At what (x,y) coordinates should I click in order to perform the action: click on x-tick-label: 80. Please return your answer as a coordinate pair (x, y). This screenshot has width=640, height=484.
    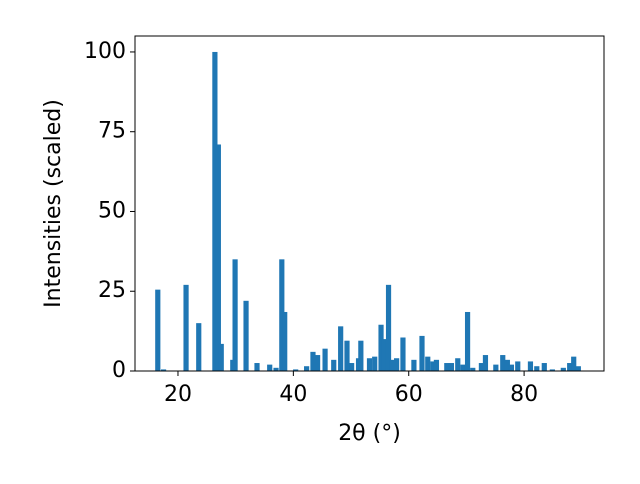
    Looking at the image, I should click on (524, 394).